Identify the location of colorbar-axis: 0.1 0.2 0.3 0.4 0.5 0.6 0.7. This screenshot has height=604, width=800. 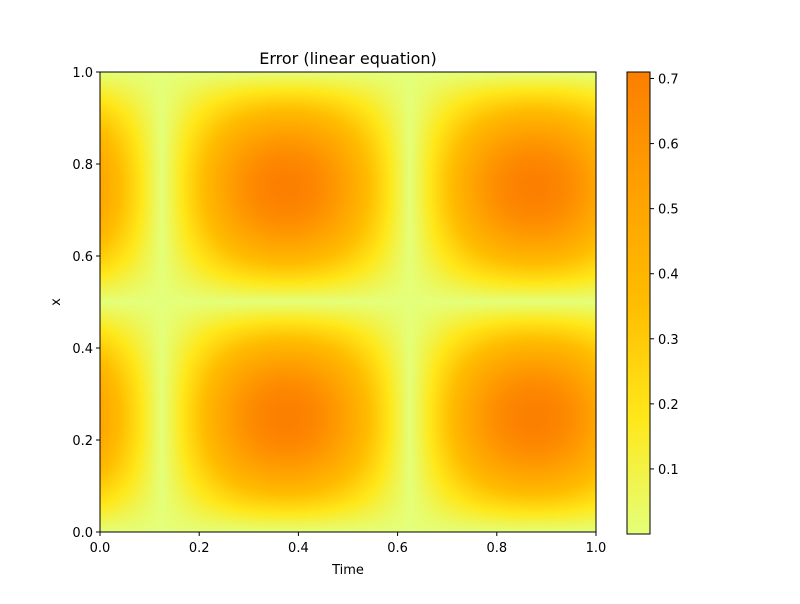
(664, 275).